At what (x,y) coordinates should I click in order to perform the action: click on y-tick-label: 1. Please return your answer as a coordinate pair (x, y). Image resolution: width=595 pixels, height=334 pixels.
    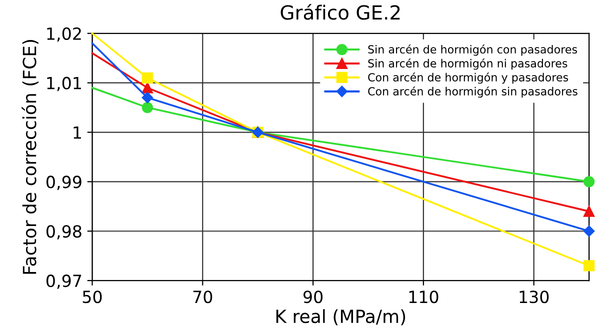
    Looking at the image, I should click on (77, 132).